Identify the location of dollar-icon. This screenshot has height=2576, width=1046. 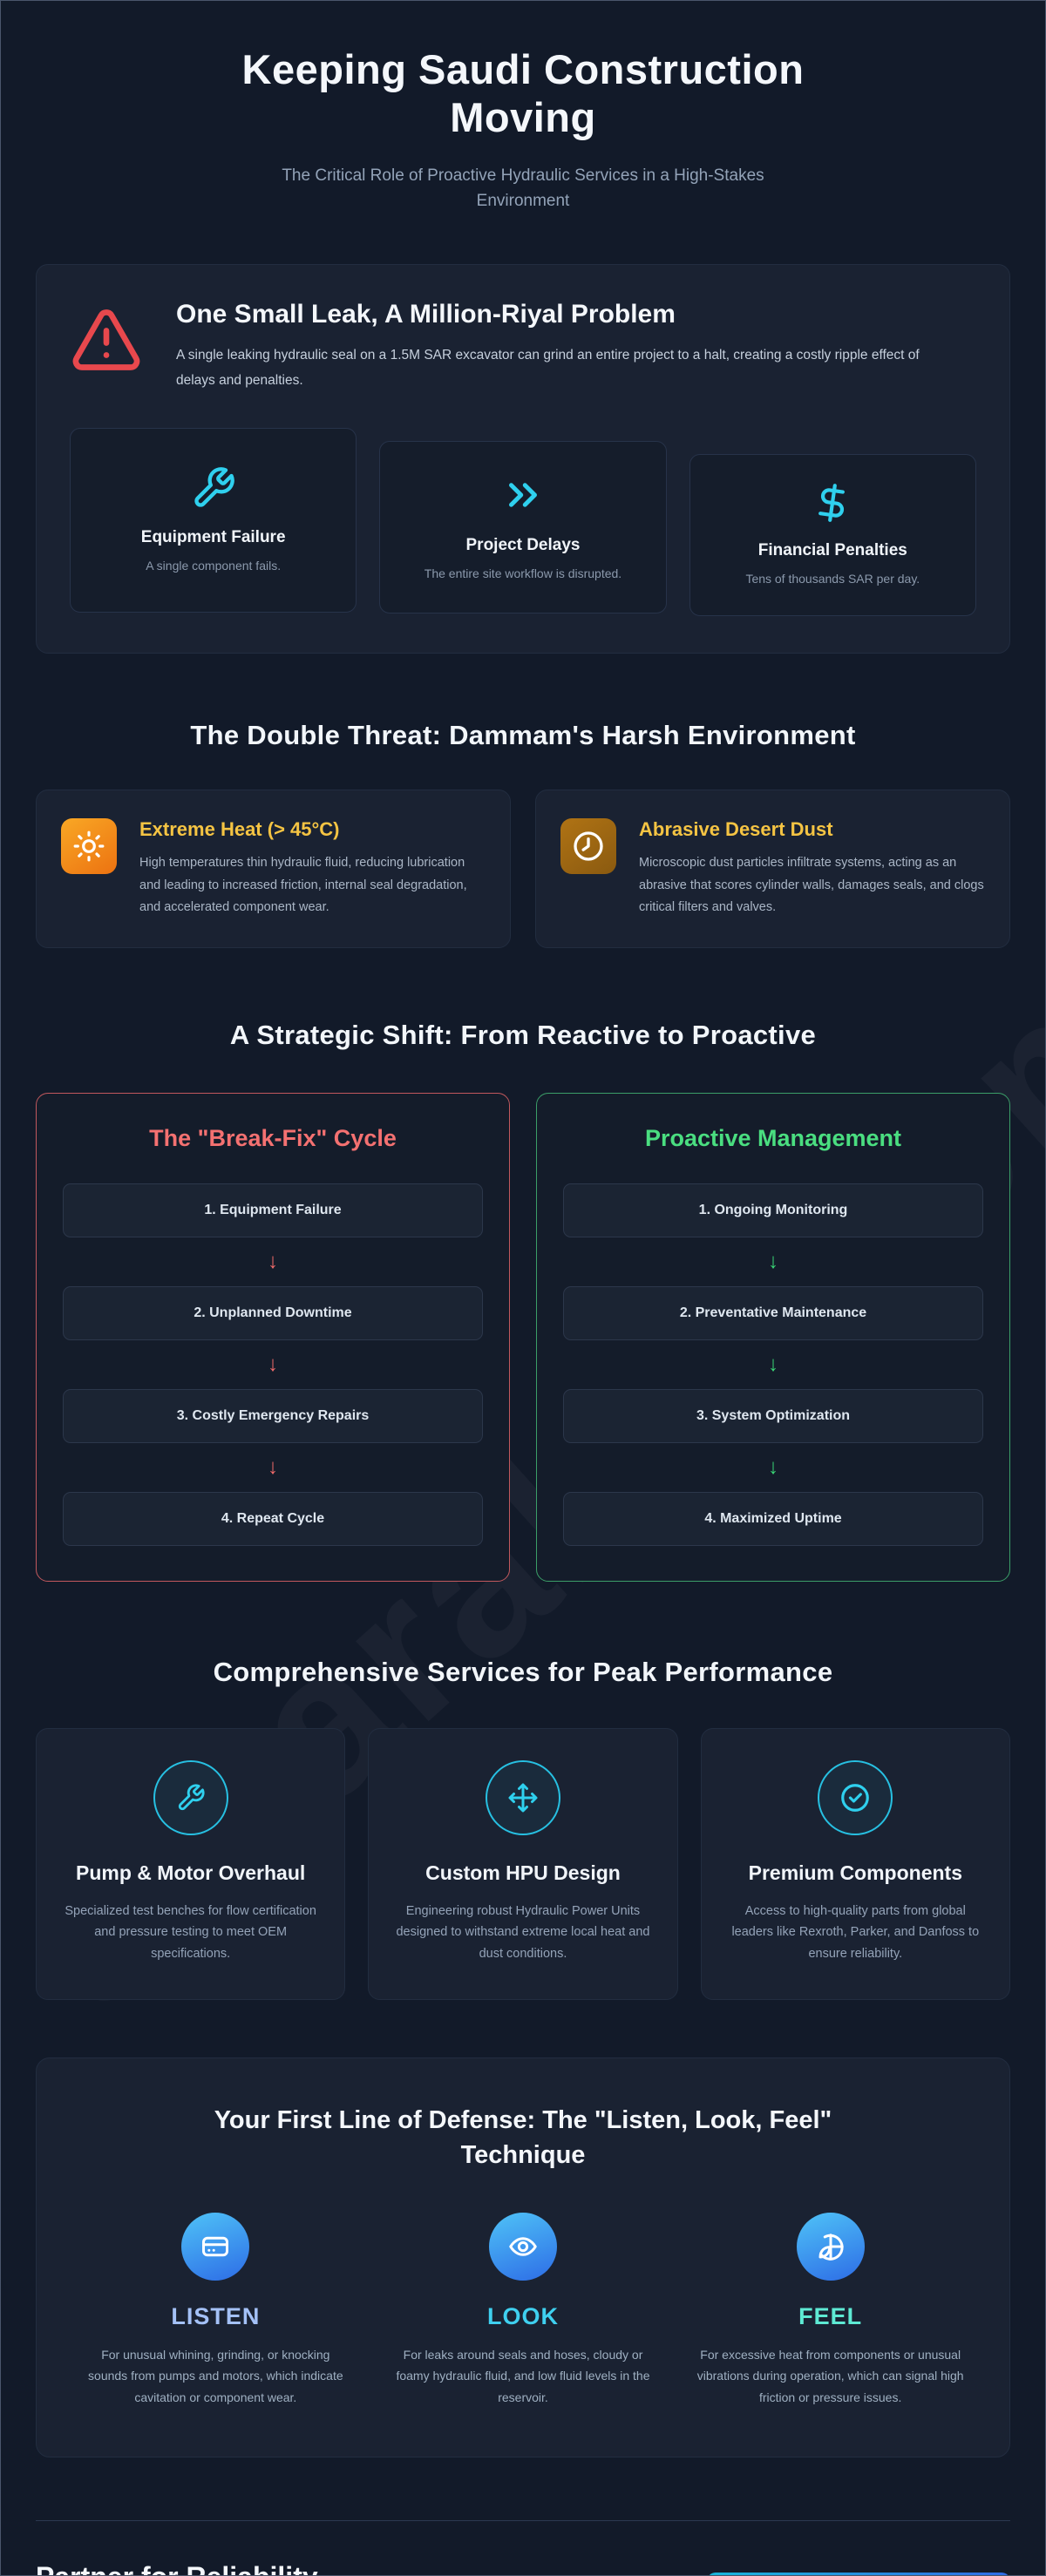
(832, 503).